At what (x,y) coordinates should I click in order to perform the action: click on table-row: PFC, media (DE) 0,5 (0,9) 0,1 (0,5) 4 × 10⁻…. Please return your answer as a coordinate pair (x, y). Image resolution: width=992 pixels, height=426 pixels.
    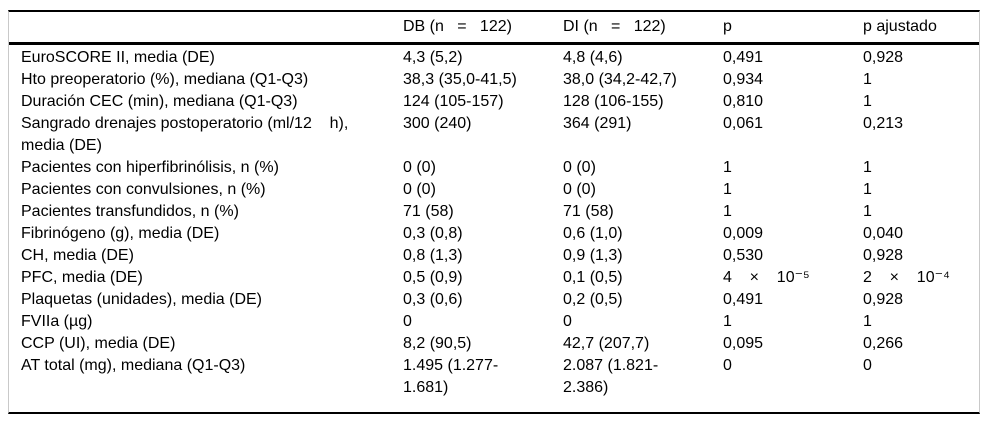
    Looking at the image, I should click on (494, 278).